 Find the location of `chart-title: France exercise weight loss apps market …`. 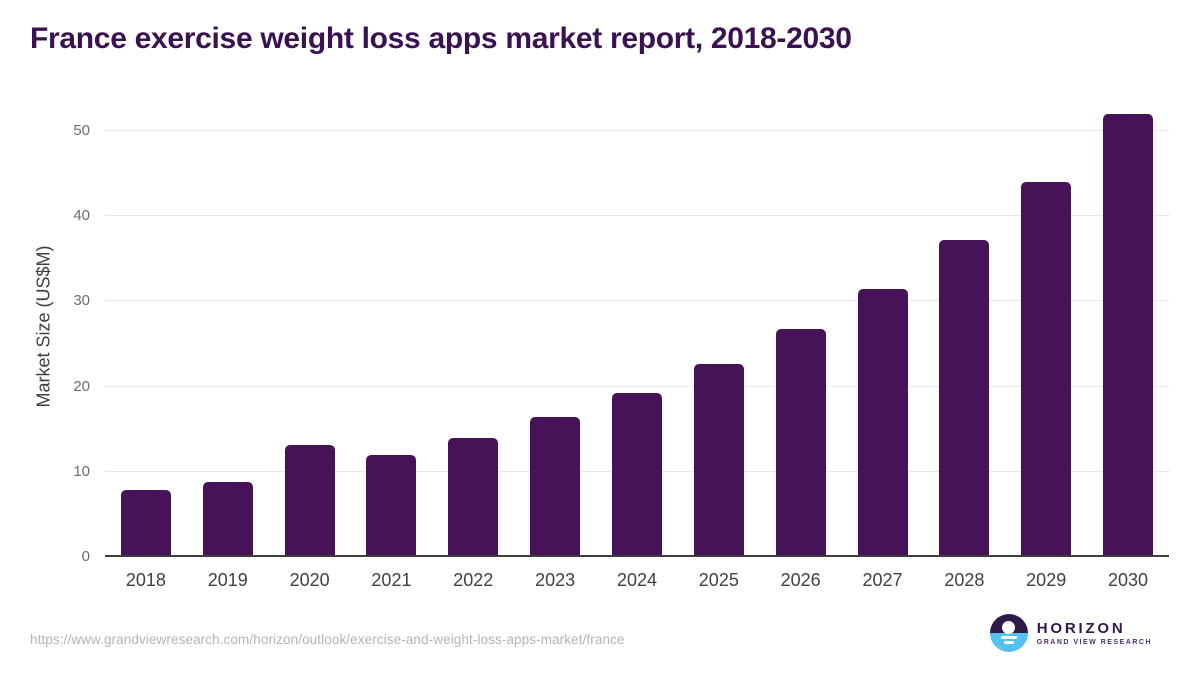

chart-title: France exercise weight loss apps market … is located at coordinates (441, 38).